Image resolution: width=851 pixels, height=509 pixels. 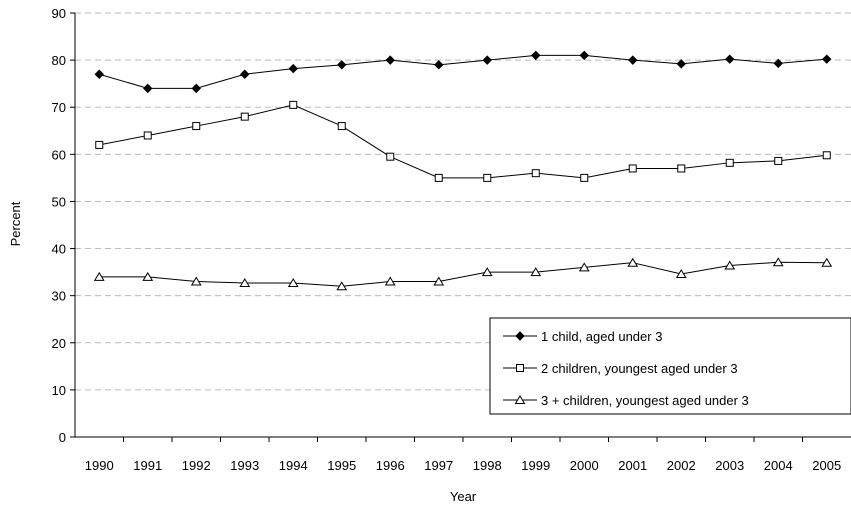 I want to click on x-tick-label: 1994, so click(x=293, y=465).